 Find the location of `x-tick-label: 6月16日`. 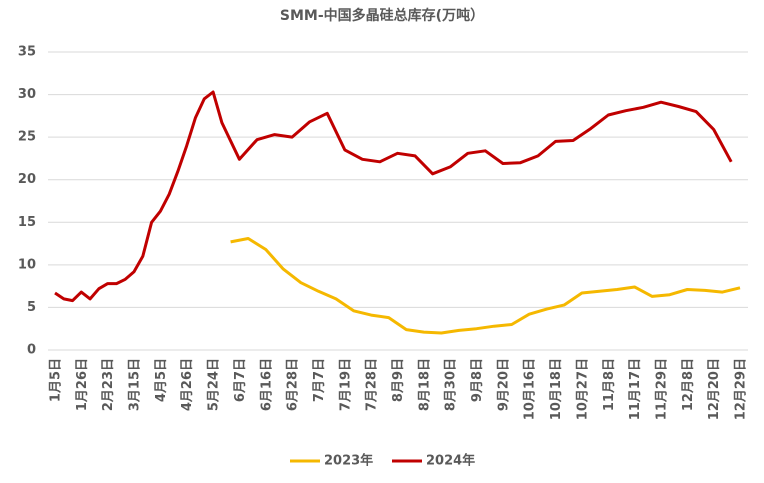

x-tick-label: 6月16日 is located at coordinates (266, 384).